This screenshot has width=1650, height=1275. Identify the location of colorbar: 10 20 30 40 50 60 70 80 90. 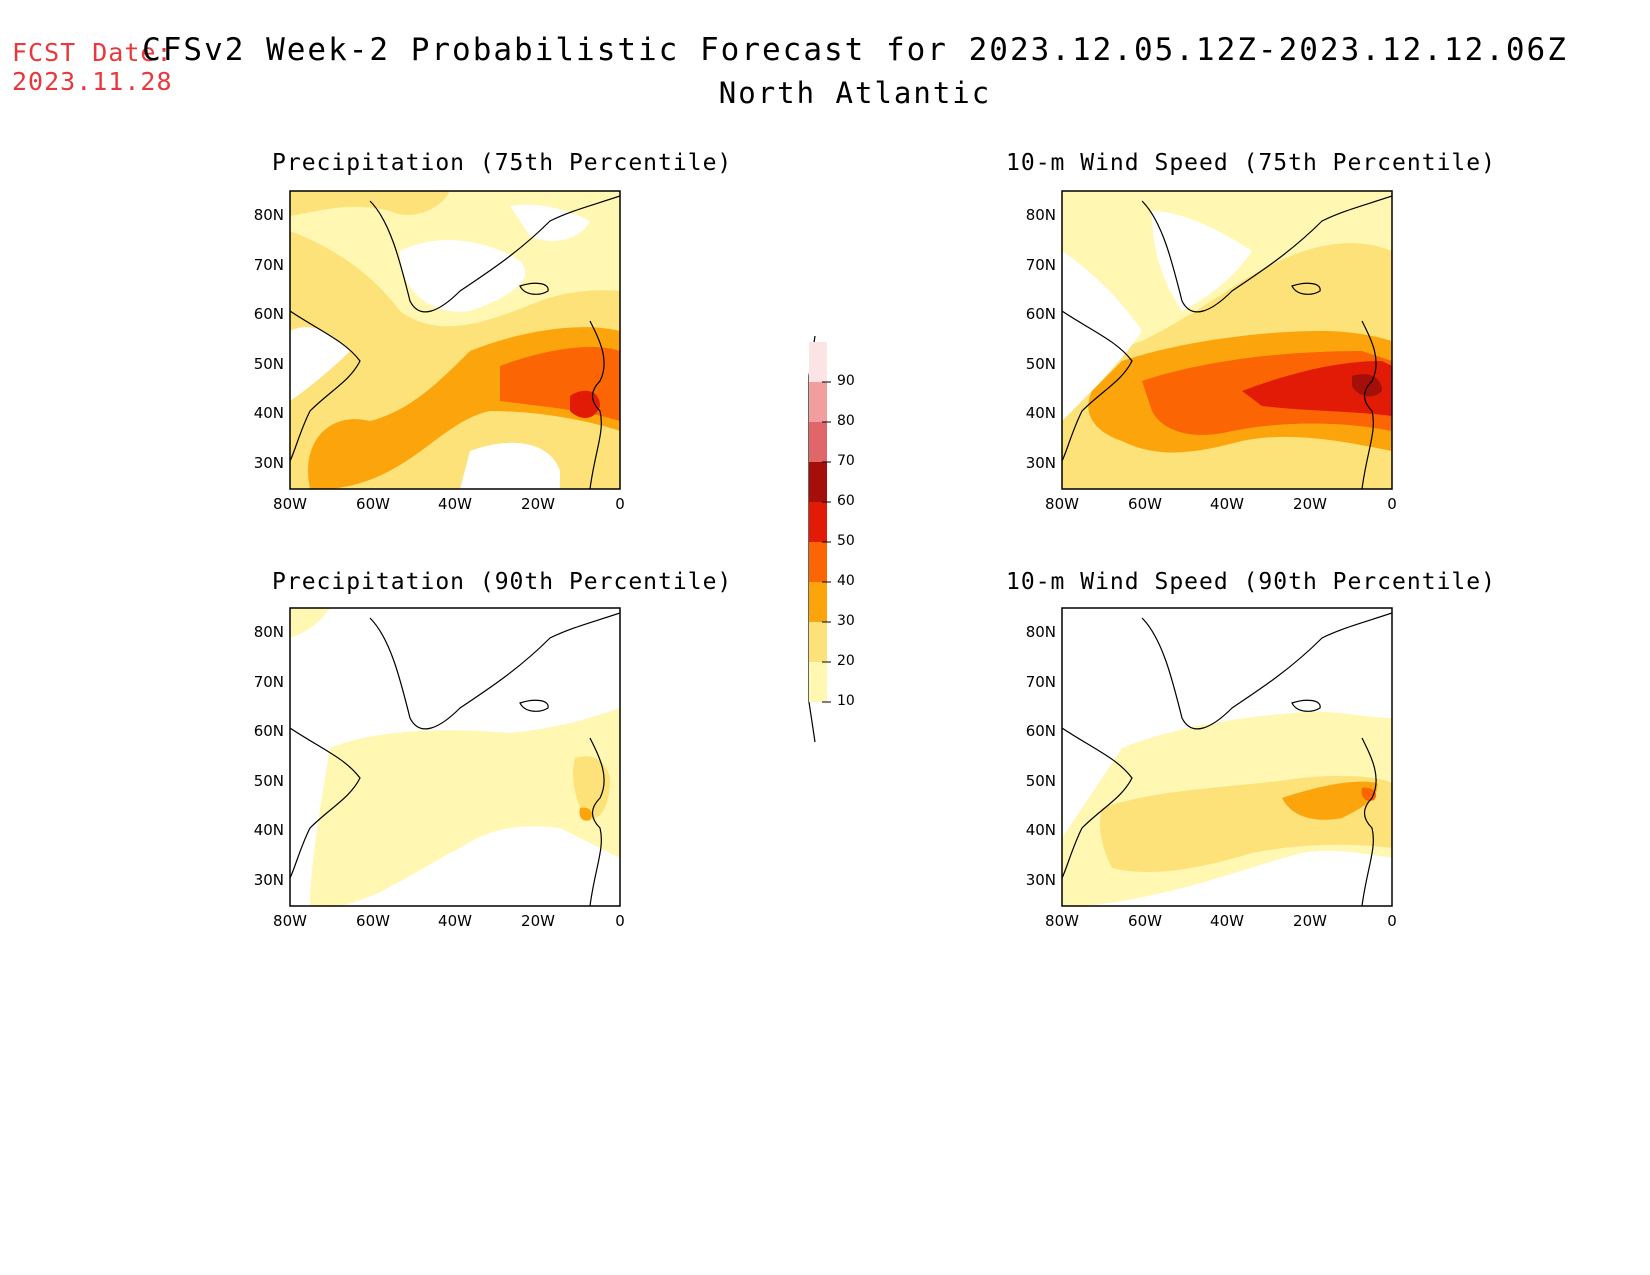
(831, 539).